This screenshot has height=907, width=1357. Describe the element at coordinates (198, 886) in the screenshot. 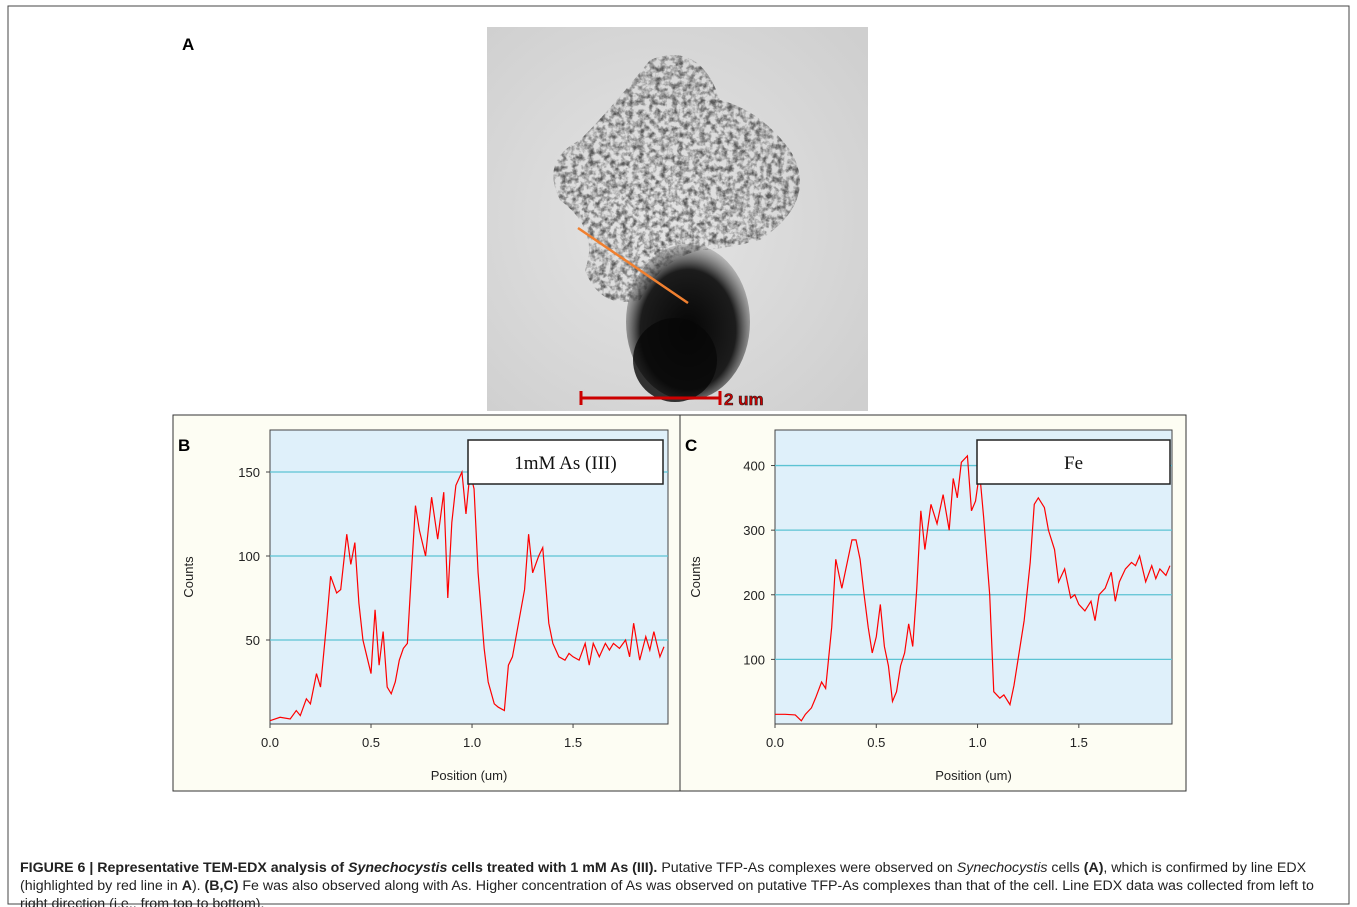

I see `caption-run: ).` at that location.